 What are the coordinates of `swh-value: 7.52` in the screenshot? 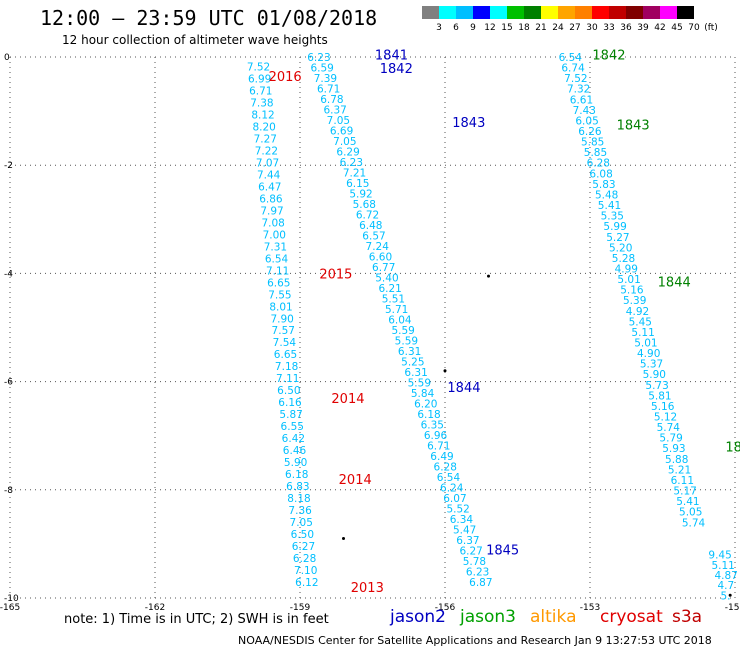 It's located at (575, 79).